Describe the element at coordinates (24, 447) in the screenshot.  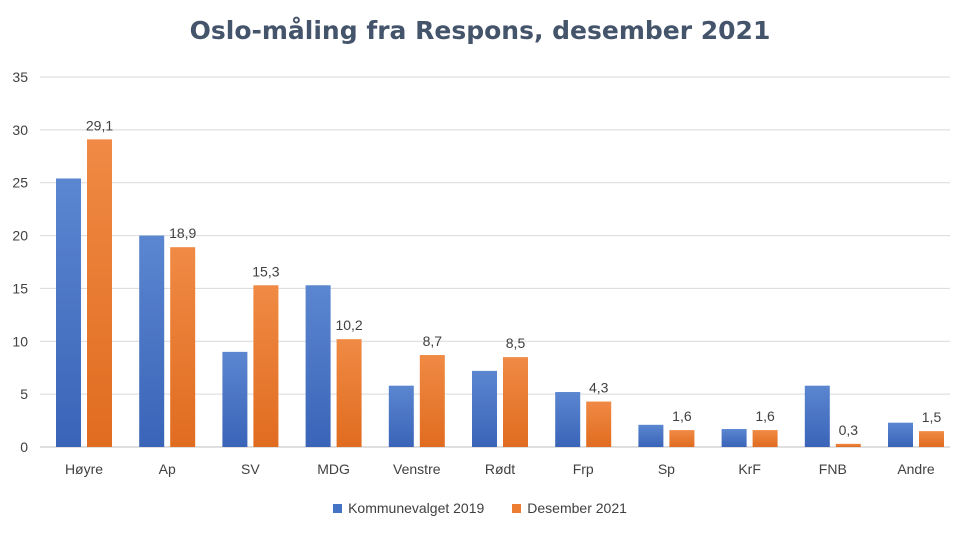
I see `y-tick-label: 0` at that location.